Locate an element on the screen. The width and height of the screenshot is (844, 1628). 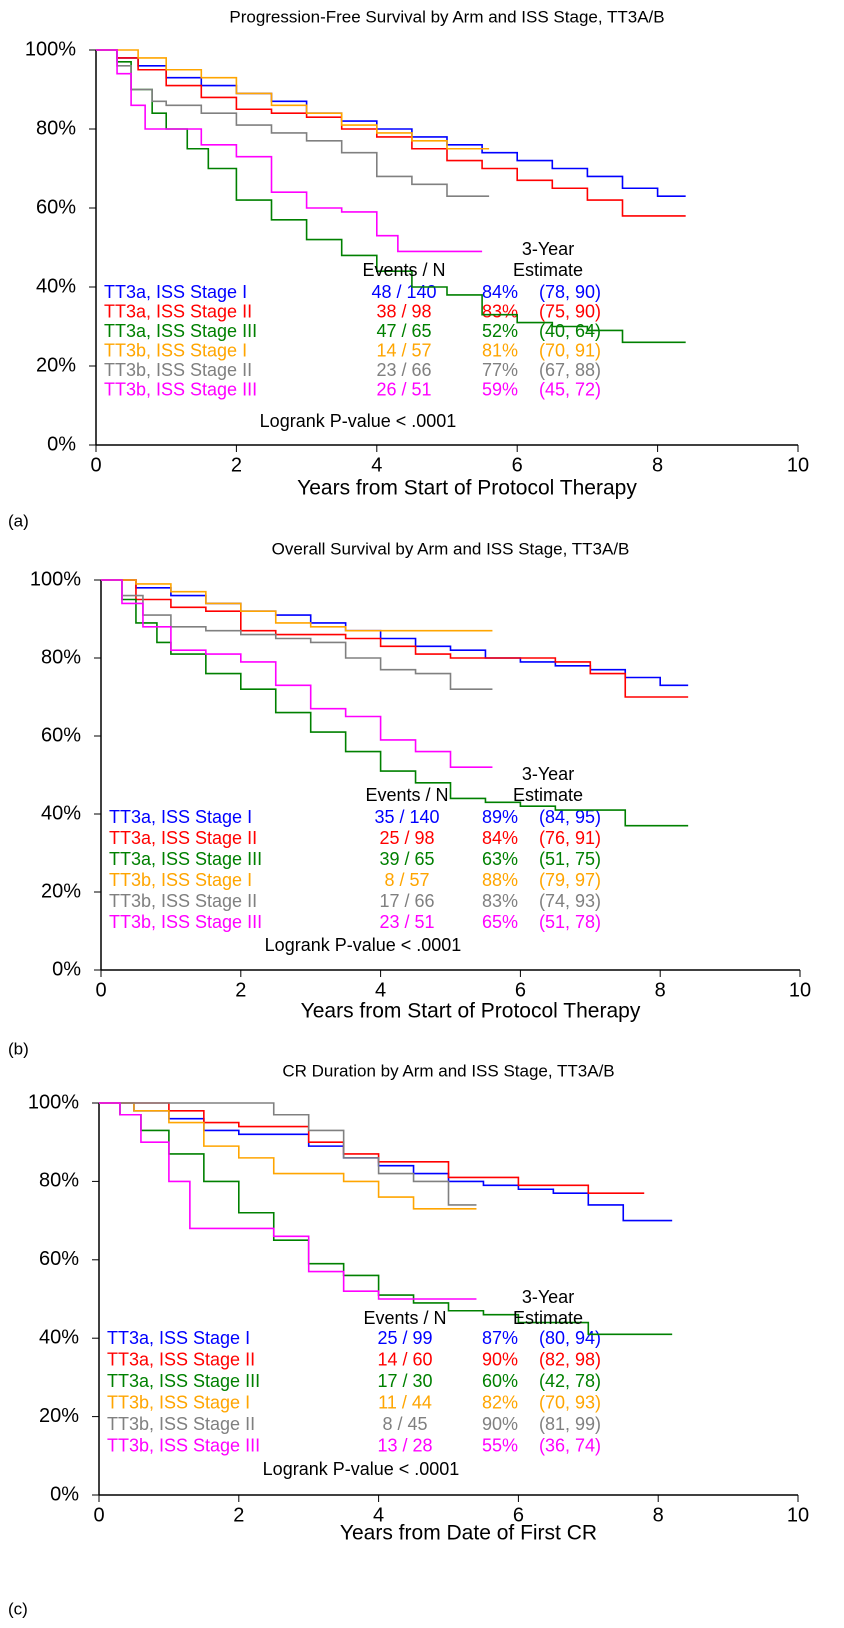
estimate-cell: 52% is located at coordinates (500, 331).